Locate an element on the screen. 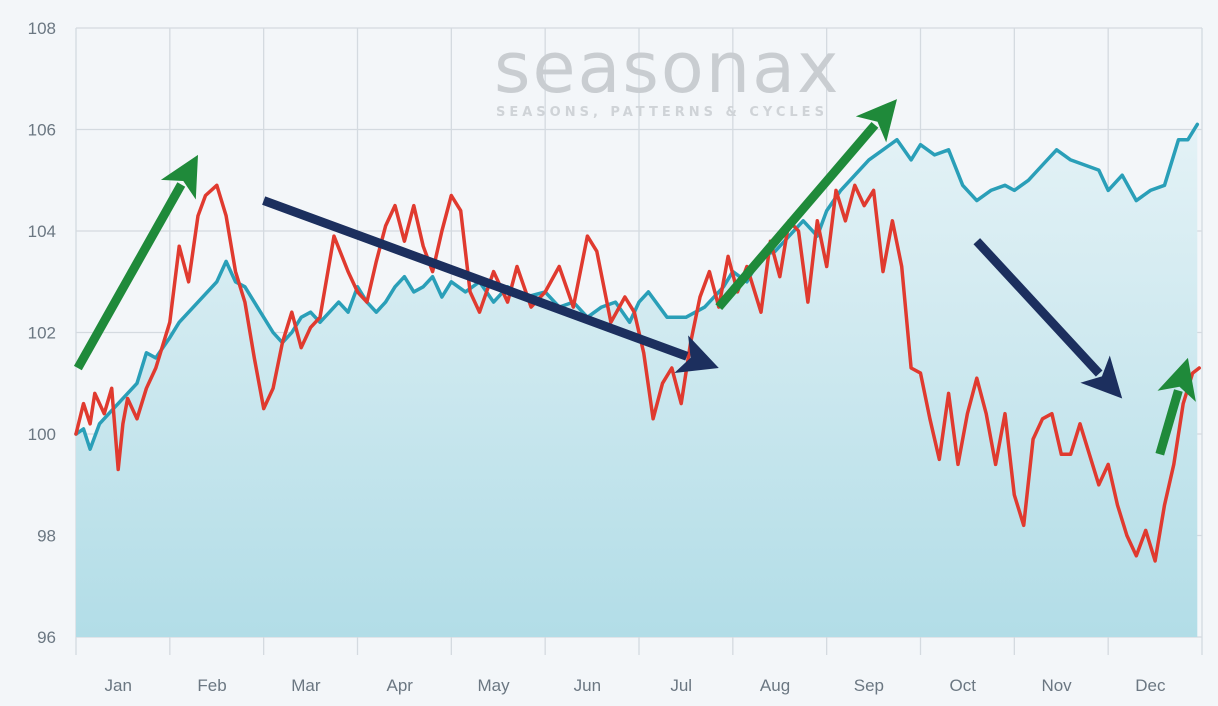 Image resolution: width=1218 pixels, height=706 pixels. watermark-tagline: SEASONS, PATTERNS & CYCLES is located at coordinates (662, 112).